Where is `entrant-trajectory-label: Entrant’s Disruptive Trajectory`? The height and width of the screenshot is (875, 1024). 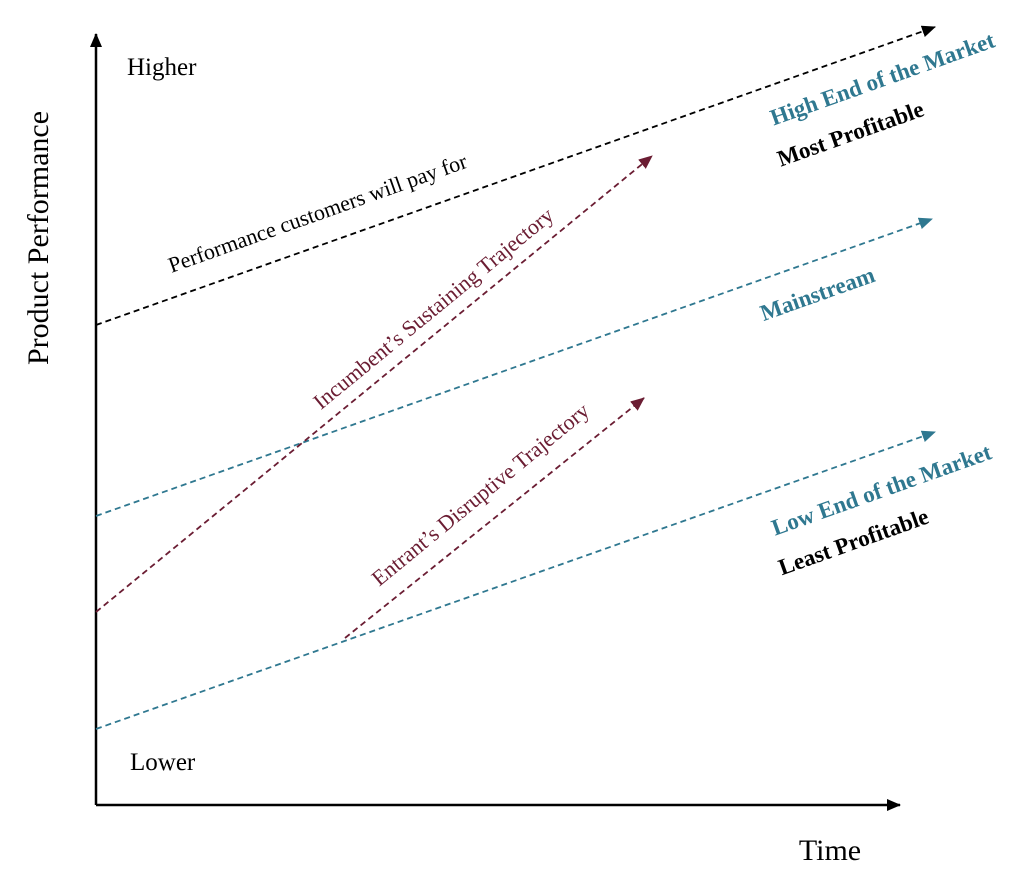
entrant-trajectory-label: Entrant’s Disruptive Trajectory is located at coordinates (480, 494).